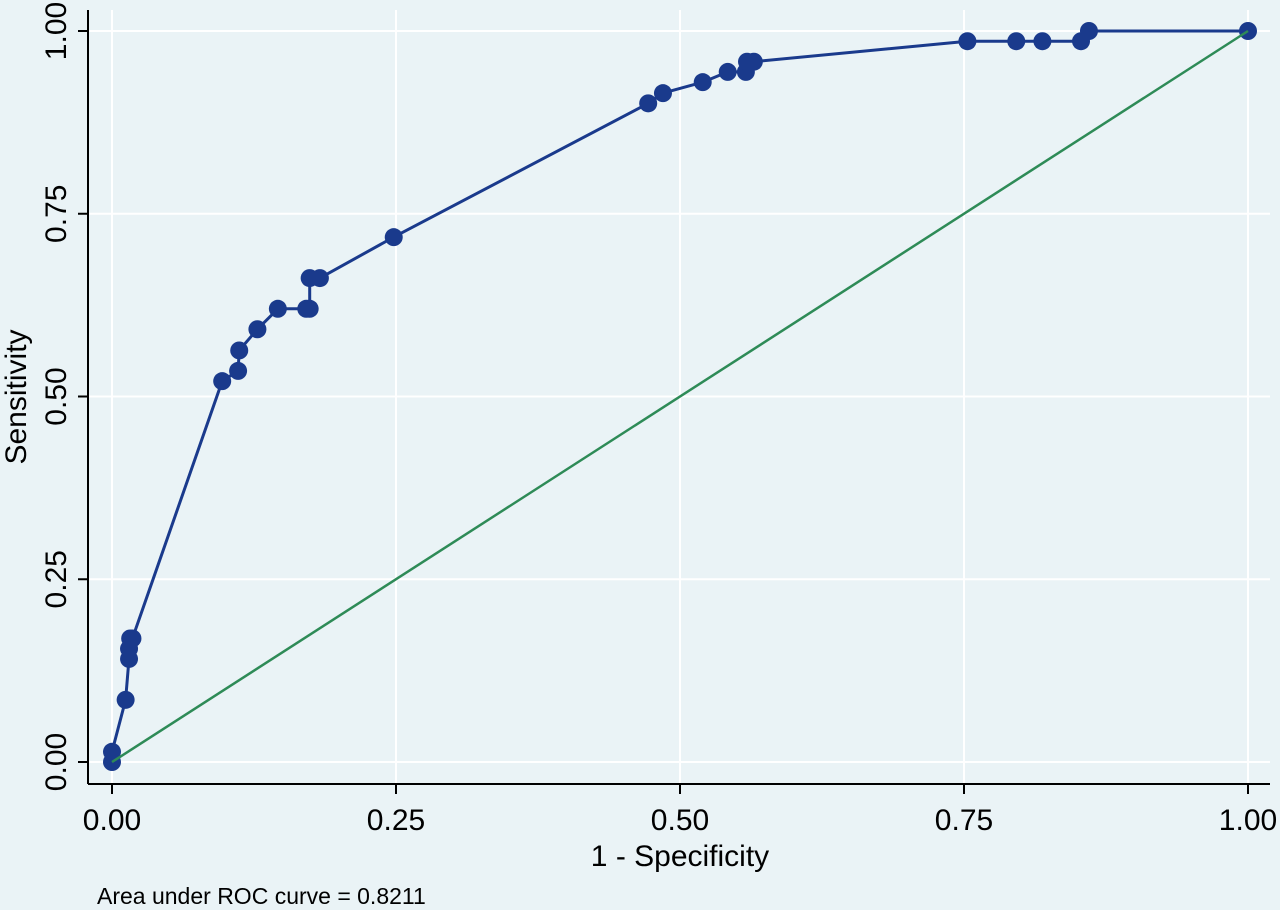 This screenshot has width=1280, height=910. Describe the element at coordinates (56, 396) in the screenshot. I see `y-tick-label: 0.50` at that location.